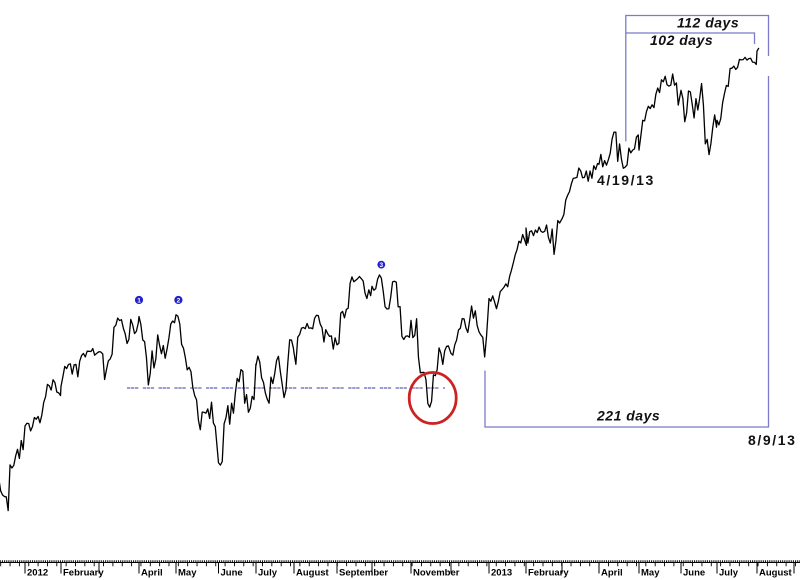  Describe the element at coordinates (708, 23) in the screenshot. I see `svg-text: 112 days` at that location.